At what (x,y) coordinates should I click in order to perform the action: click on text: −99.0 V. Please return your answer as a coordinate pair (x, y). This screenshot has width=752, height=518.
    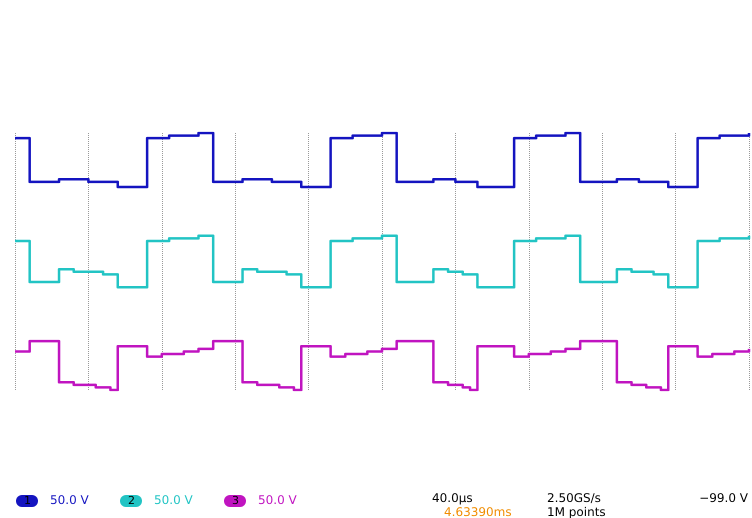
    Looking at the image, I should click on (724, 498).